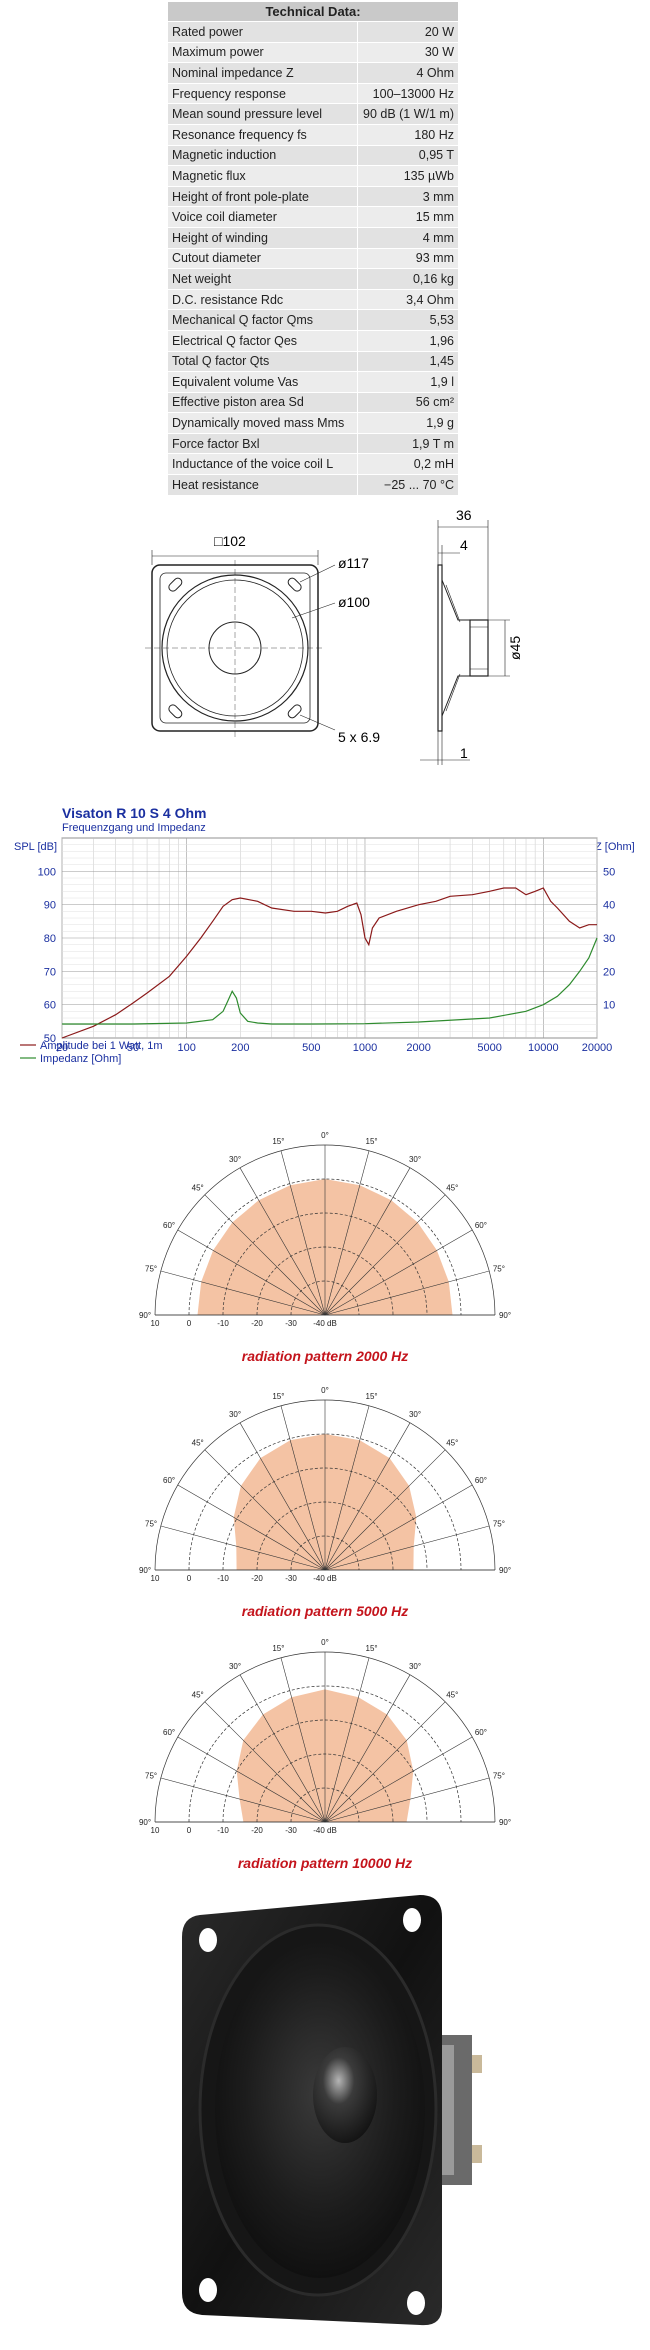  I want to click on table-row: Force factor Bxl 1,9 T m, so click(313, 443).